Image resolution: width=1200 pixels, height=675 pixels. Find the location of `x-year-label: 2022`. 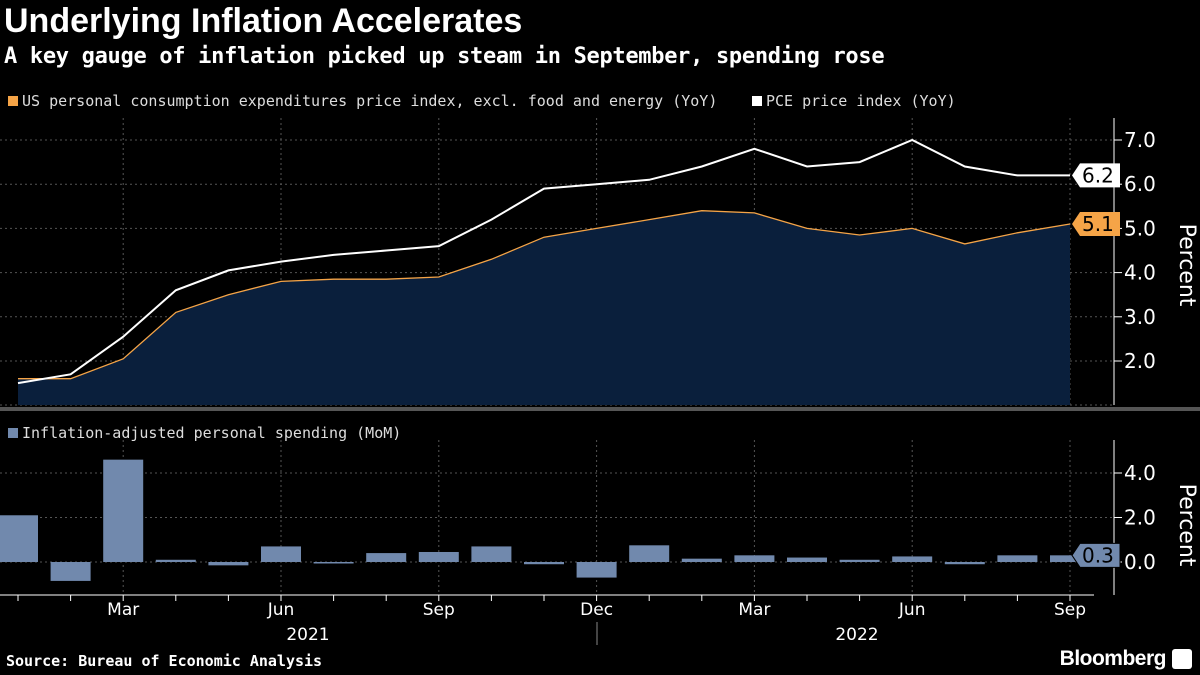

x-year-label: 2022 is located at coordinates (856, 635).